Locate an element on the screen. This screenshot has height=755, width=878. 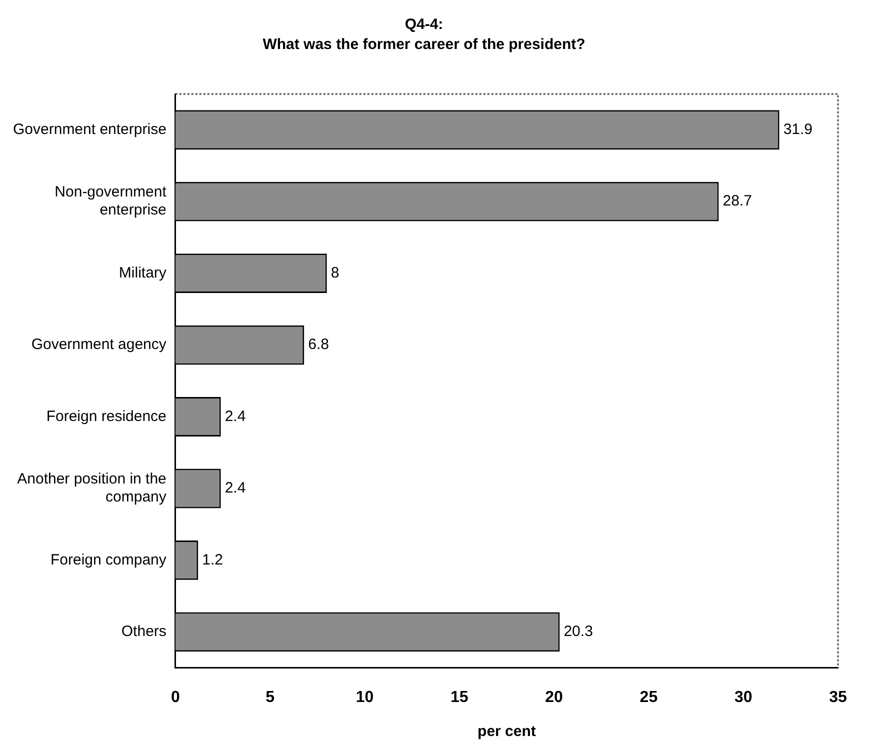
y-tick-label: Government enterprise is located at coordinates (89, 129).